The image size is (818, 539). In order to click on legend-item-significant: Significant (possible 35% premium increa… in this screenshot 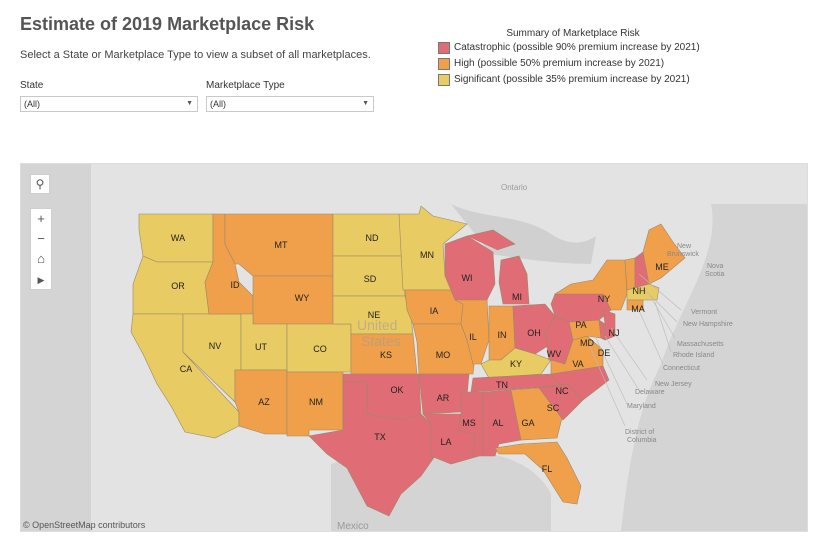, I will do `click(573, 82)`.